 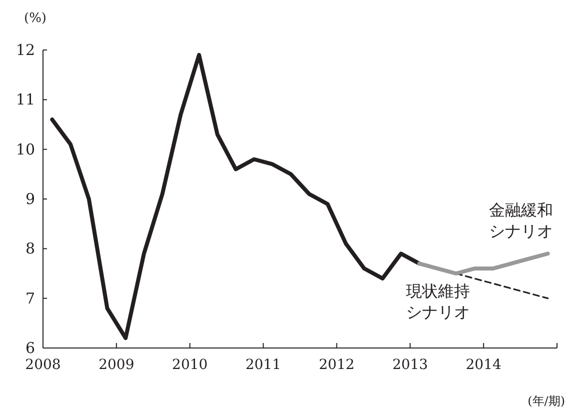 What do you see at coordinates (25, 149) in the screenshot?
I see `y-tick-label: 10` at bounding box center [25, 149].